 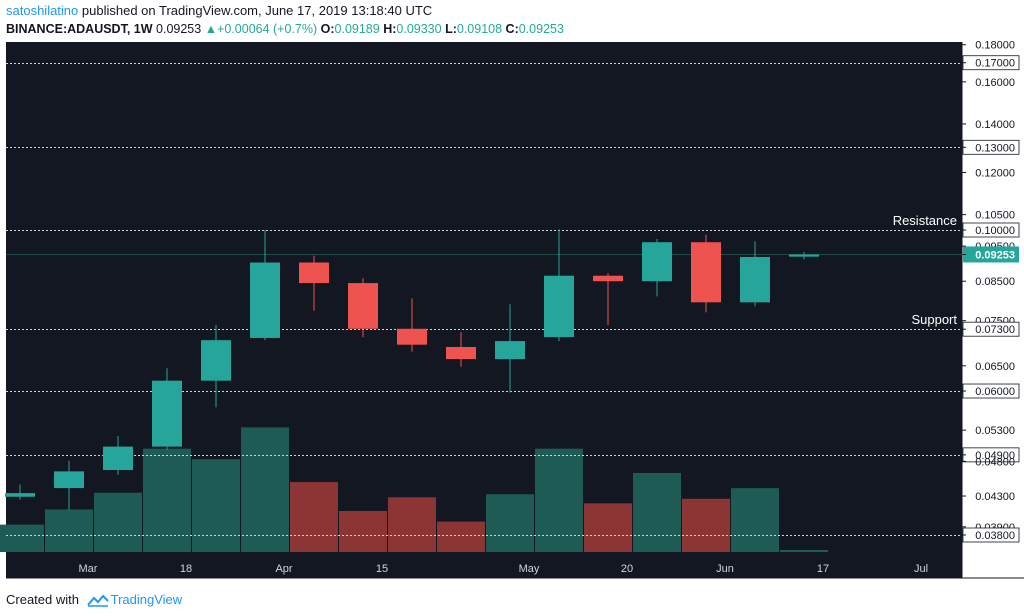 What do you see at coordinates (995, 431) in the screenshot?
I see `price-tick-label: 0.05300` at bounding box center [995, 431].